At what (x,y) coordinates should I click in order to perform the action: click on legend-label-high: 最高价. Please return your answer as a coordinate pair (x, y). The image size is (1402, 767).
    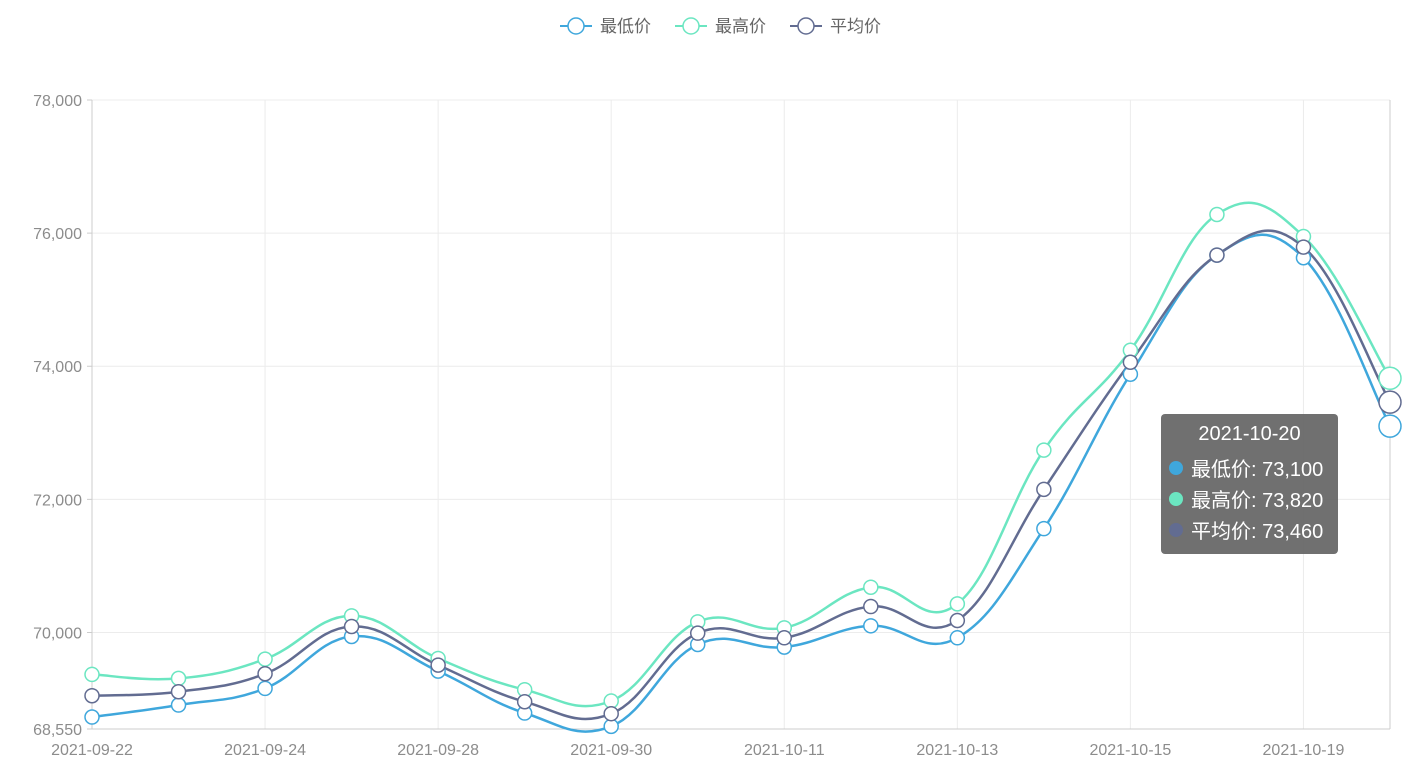
    Looking at the image, I should click on (740, 26).